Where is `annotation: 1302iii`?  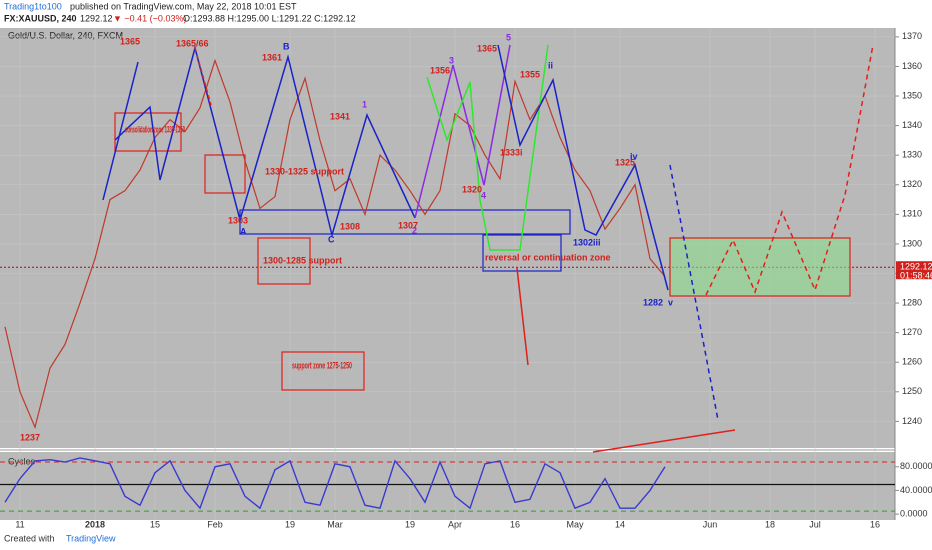
annotation: 1302iii is located at coordinates (587, 242).